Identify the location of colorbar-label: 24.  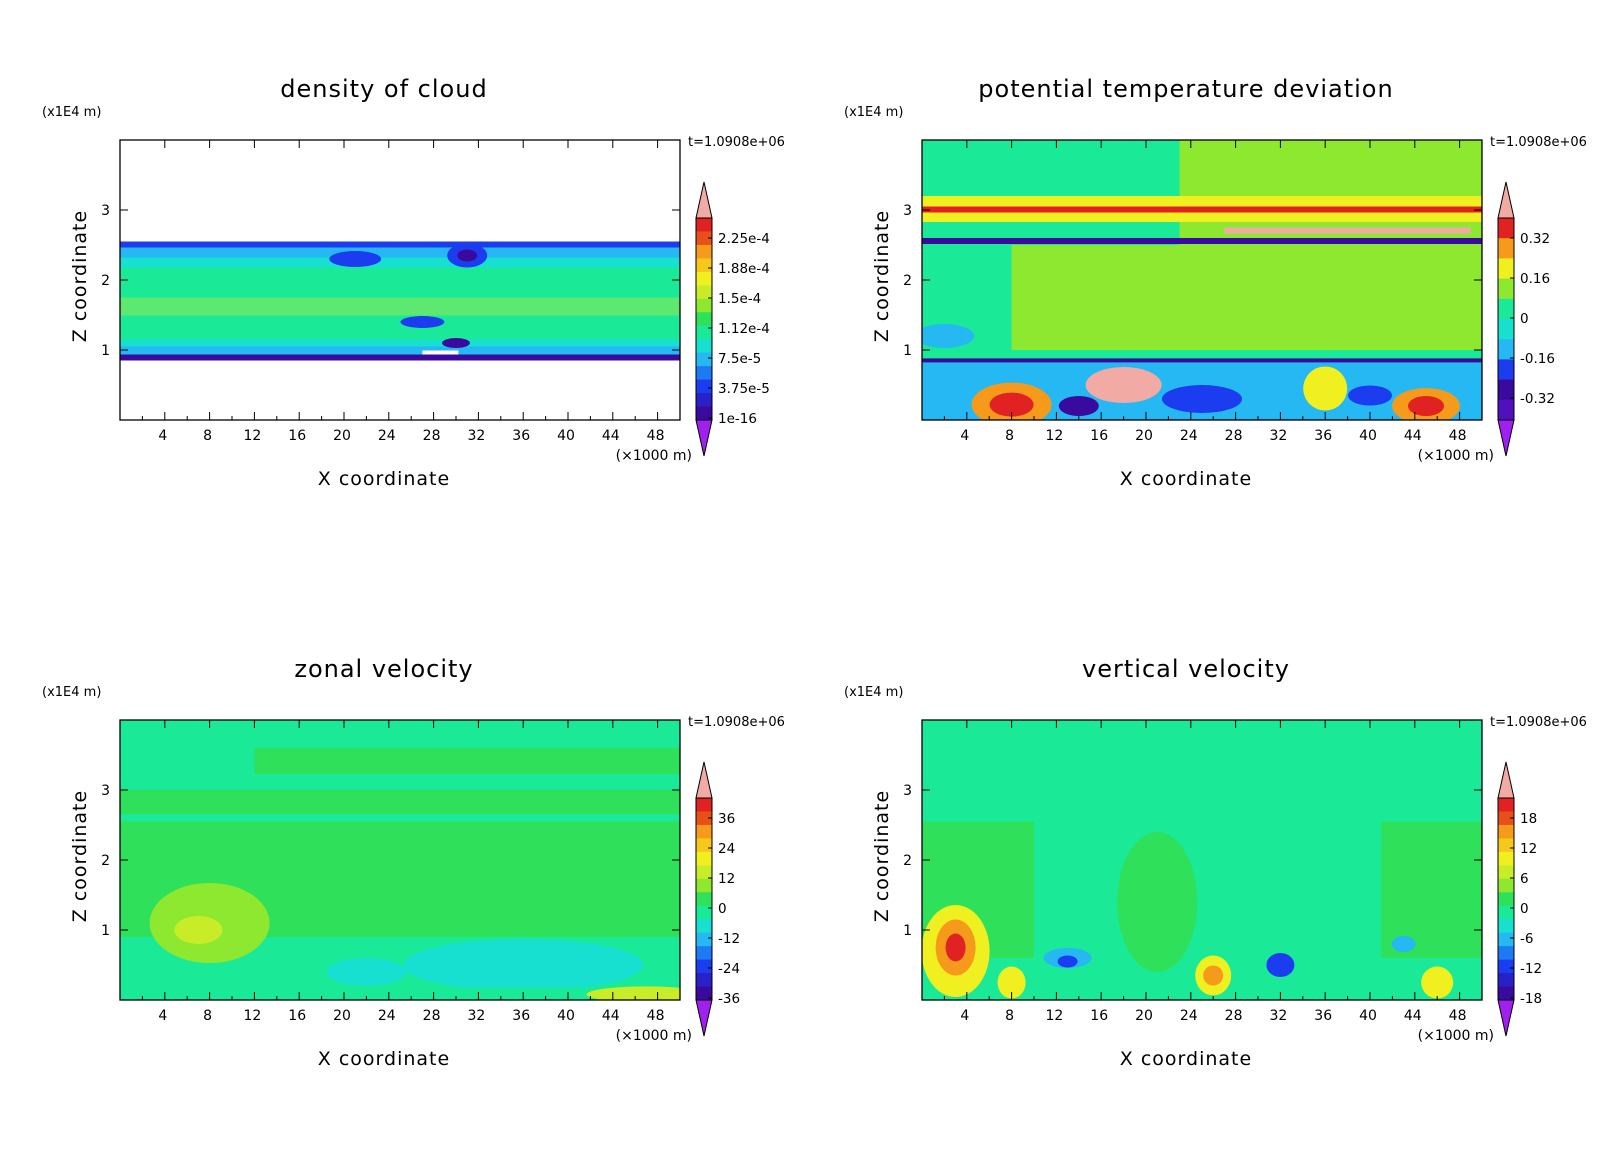
(726, 849).